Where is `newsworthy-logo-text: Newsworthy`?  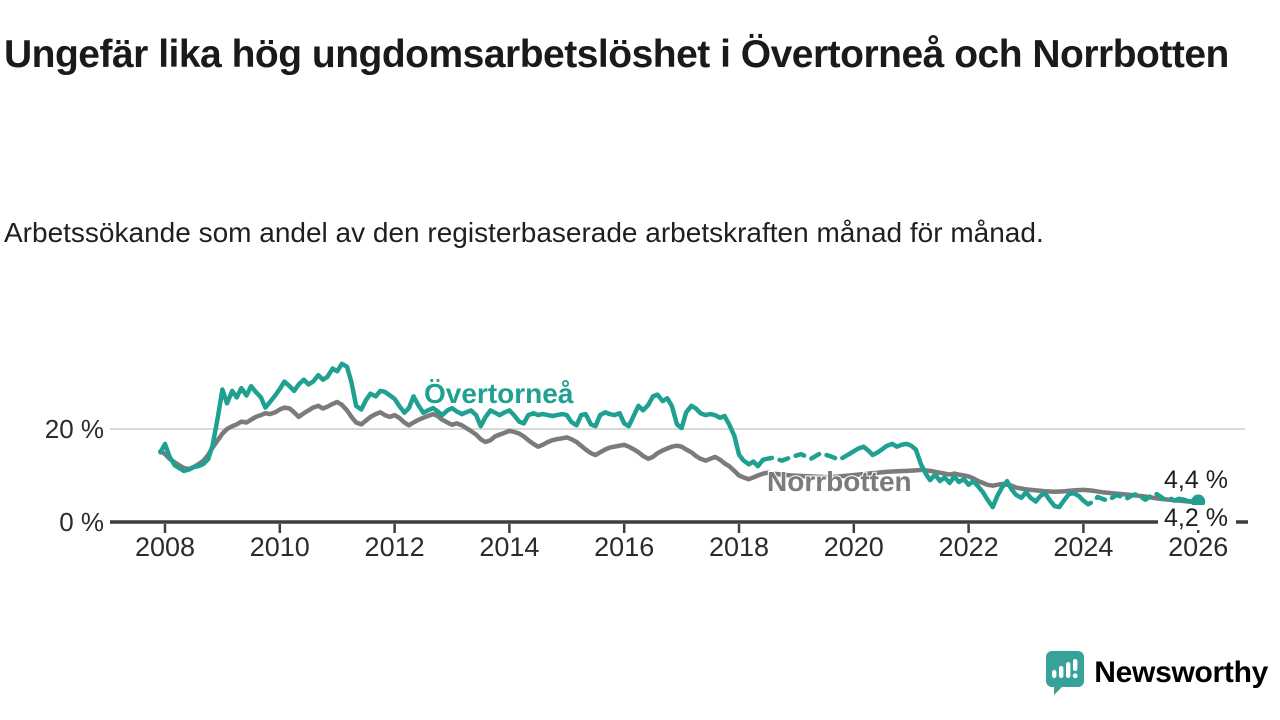 newsworthy-logo-text: Newsworthy is located at coordinates (1181, 672).